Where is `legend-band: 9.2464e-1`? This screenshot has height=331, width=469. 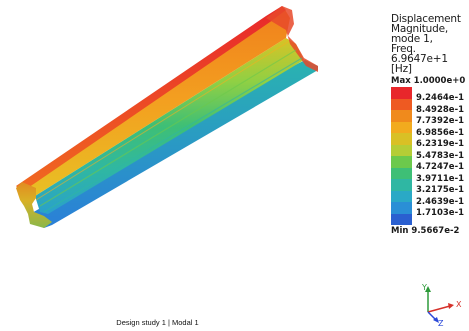 legend-band: 9.2464e-1 is located at coordinates (430, 95).